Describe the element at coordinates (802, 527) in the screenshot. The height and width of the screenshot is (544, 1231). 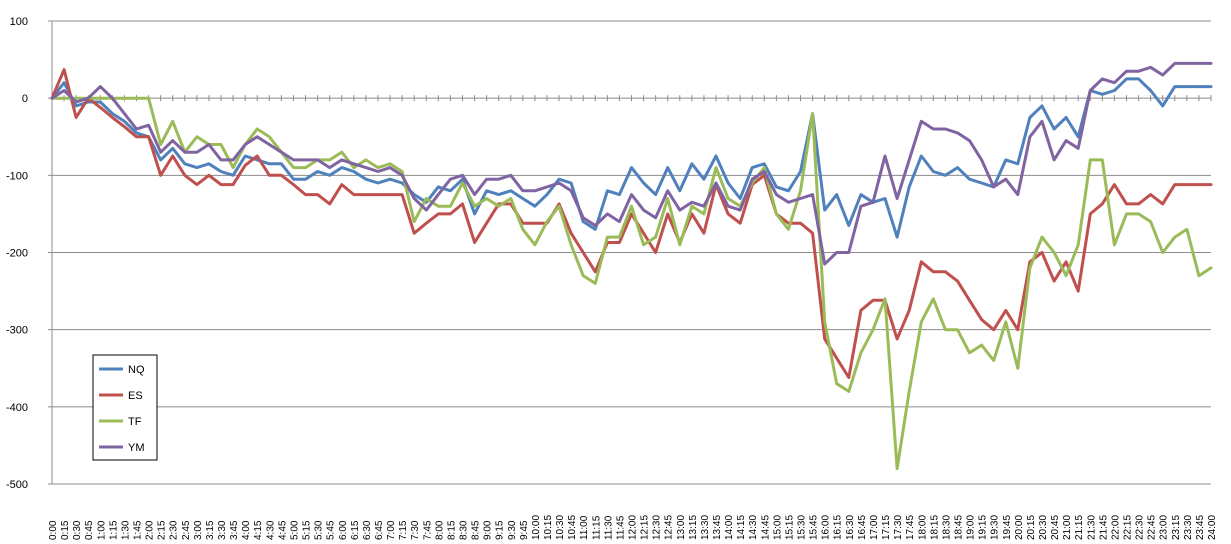
I see `x-tick-label: 15:30` at that location.